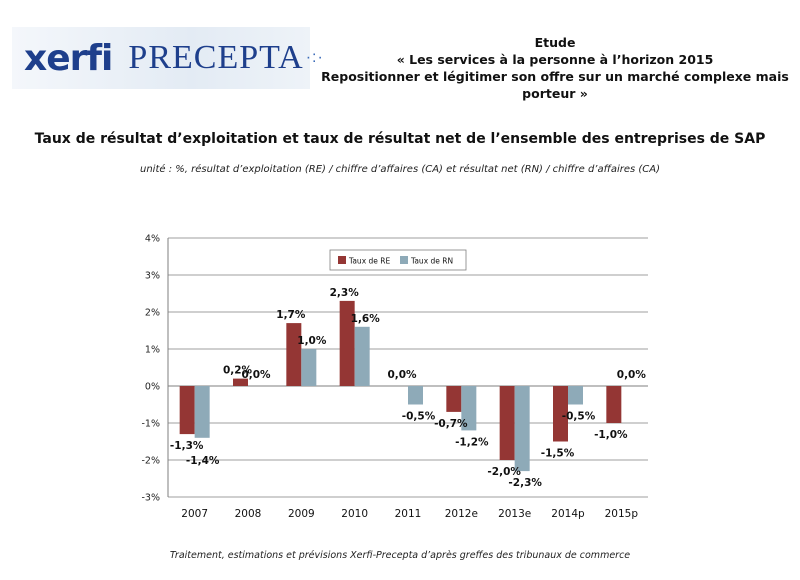 The height and width of the screenshot is (580, 800). What do you see at coordinates (238, 371) in the screenshot?
I see `data-label: 0,2%` at bounding box center [238, 371].